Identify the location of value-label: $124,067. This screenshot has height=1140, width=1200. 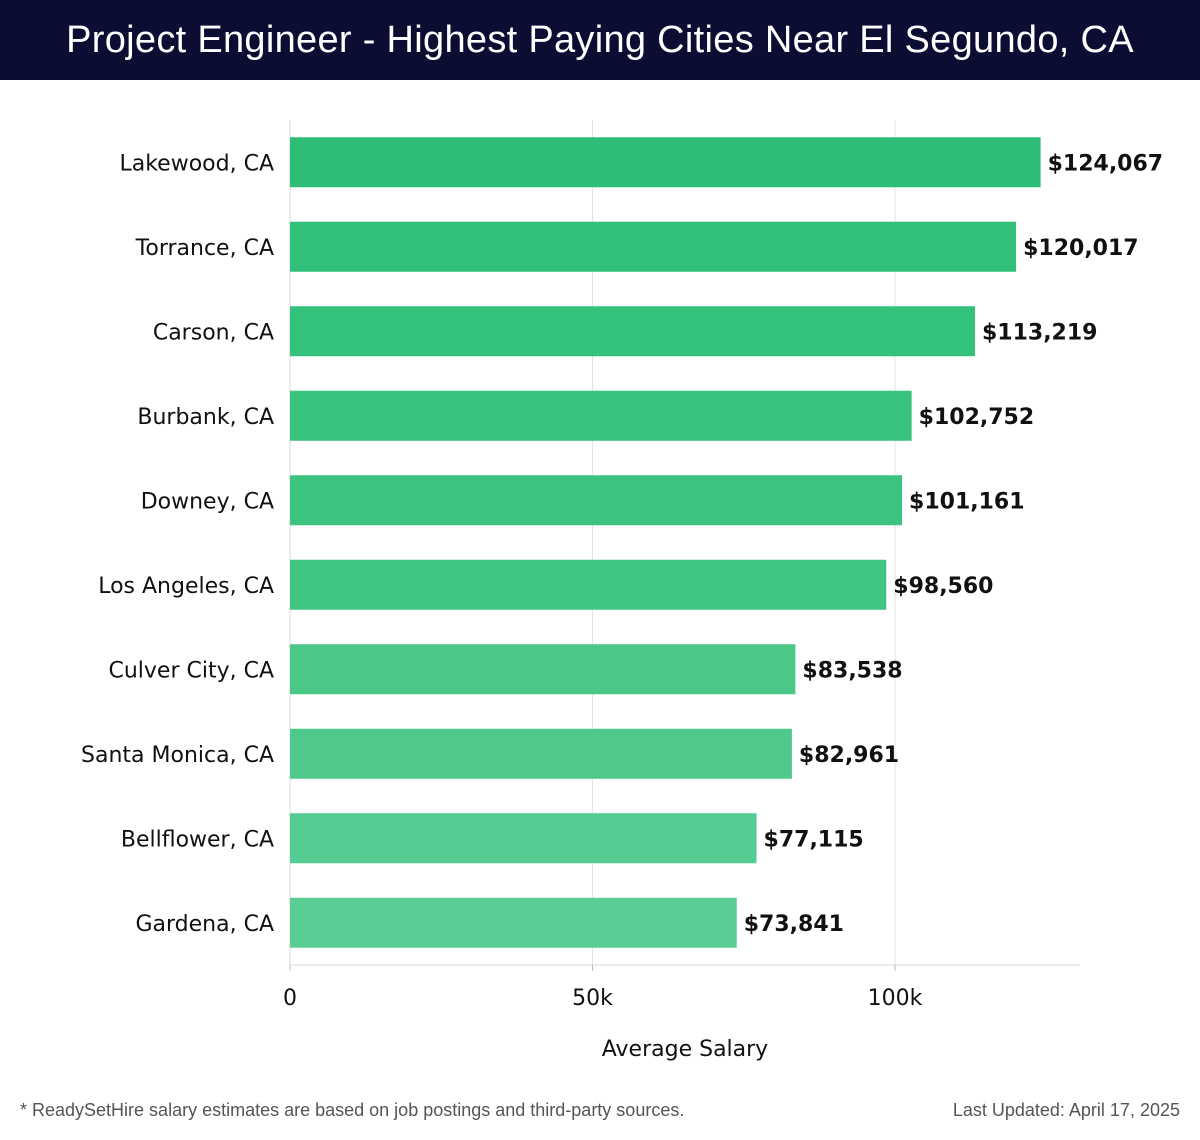
(1106, 163).